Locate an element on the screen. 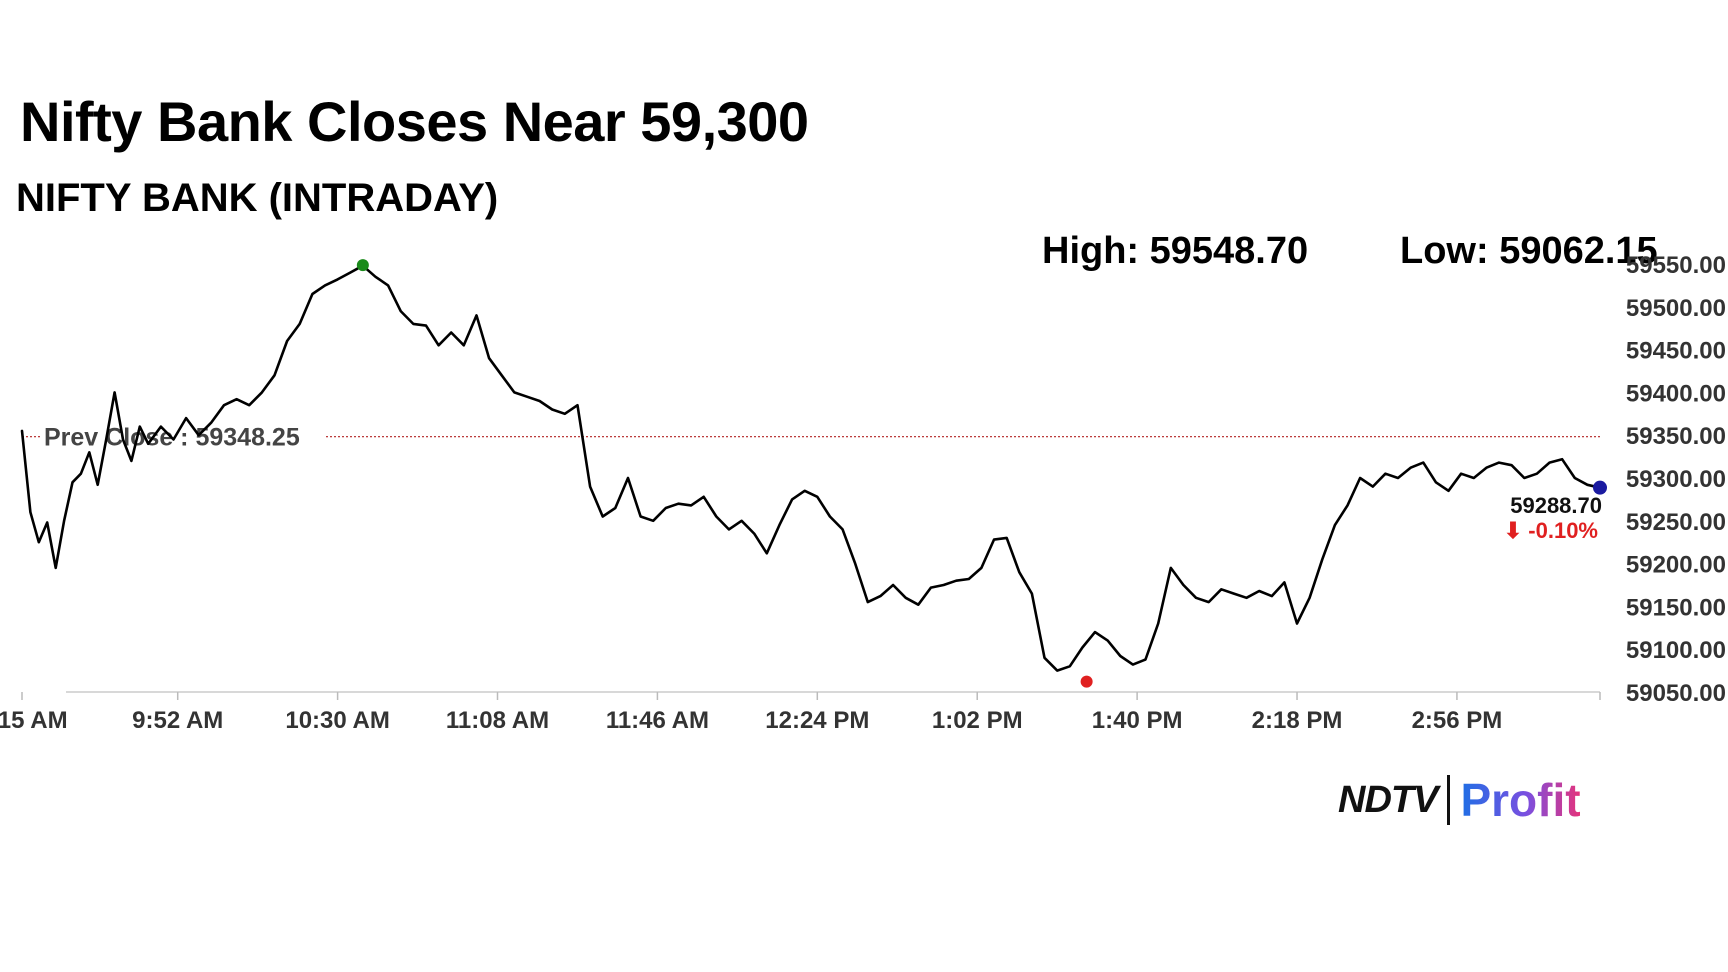  logo-separator is located at coordinates (1449, 800).